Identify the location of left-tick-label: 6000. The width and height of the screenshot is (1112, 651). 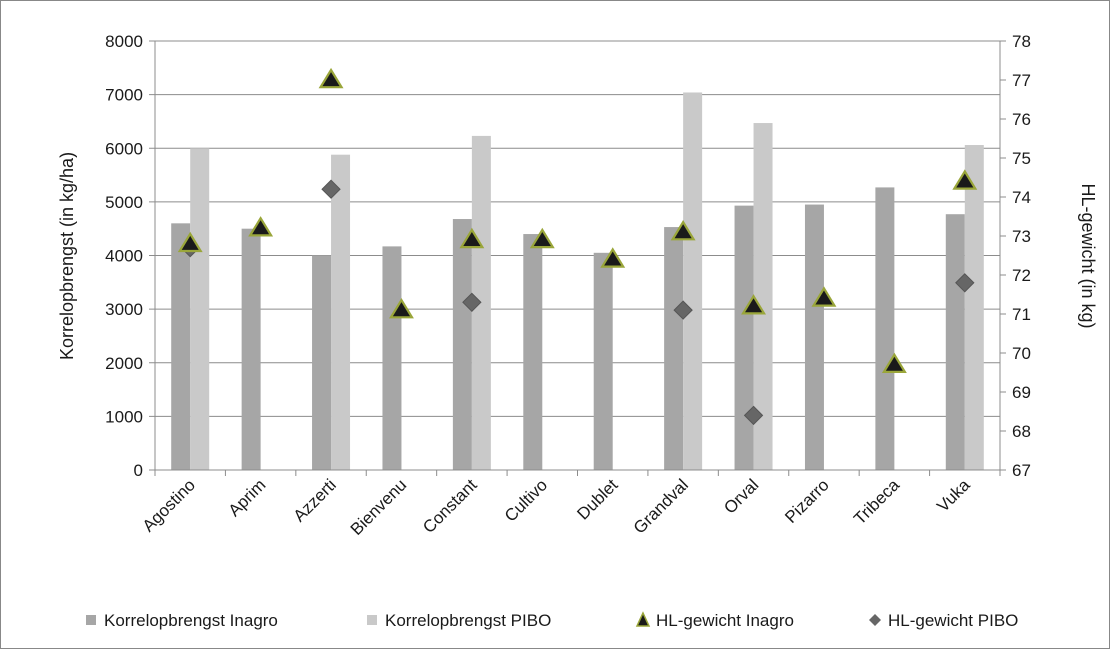
(124, 148).